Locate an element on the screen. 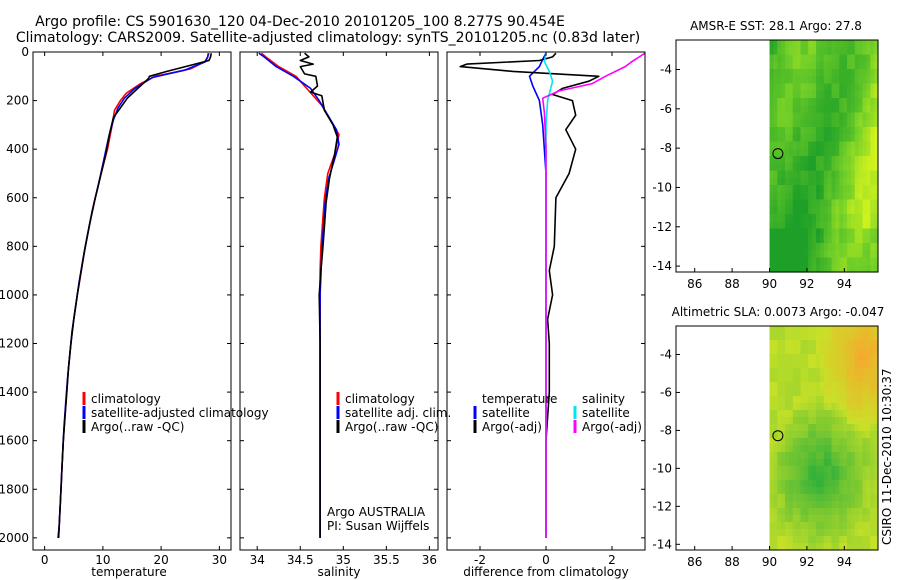  series-line-climatology is located at coordinates (300, 295).